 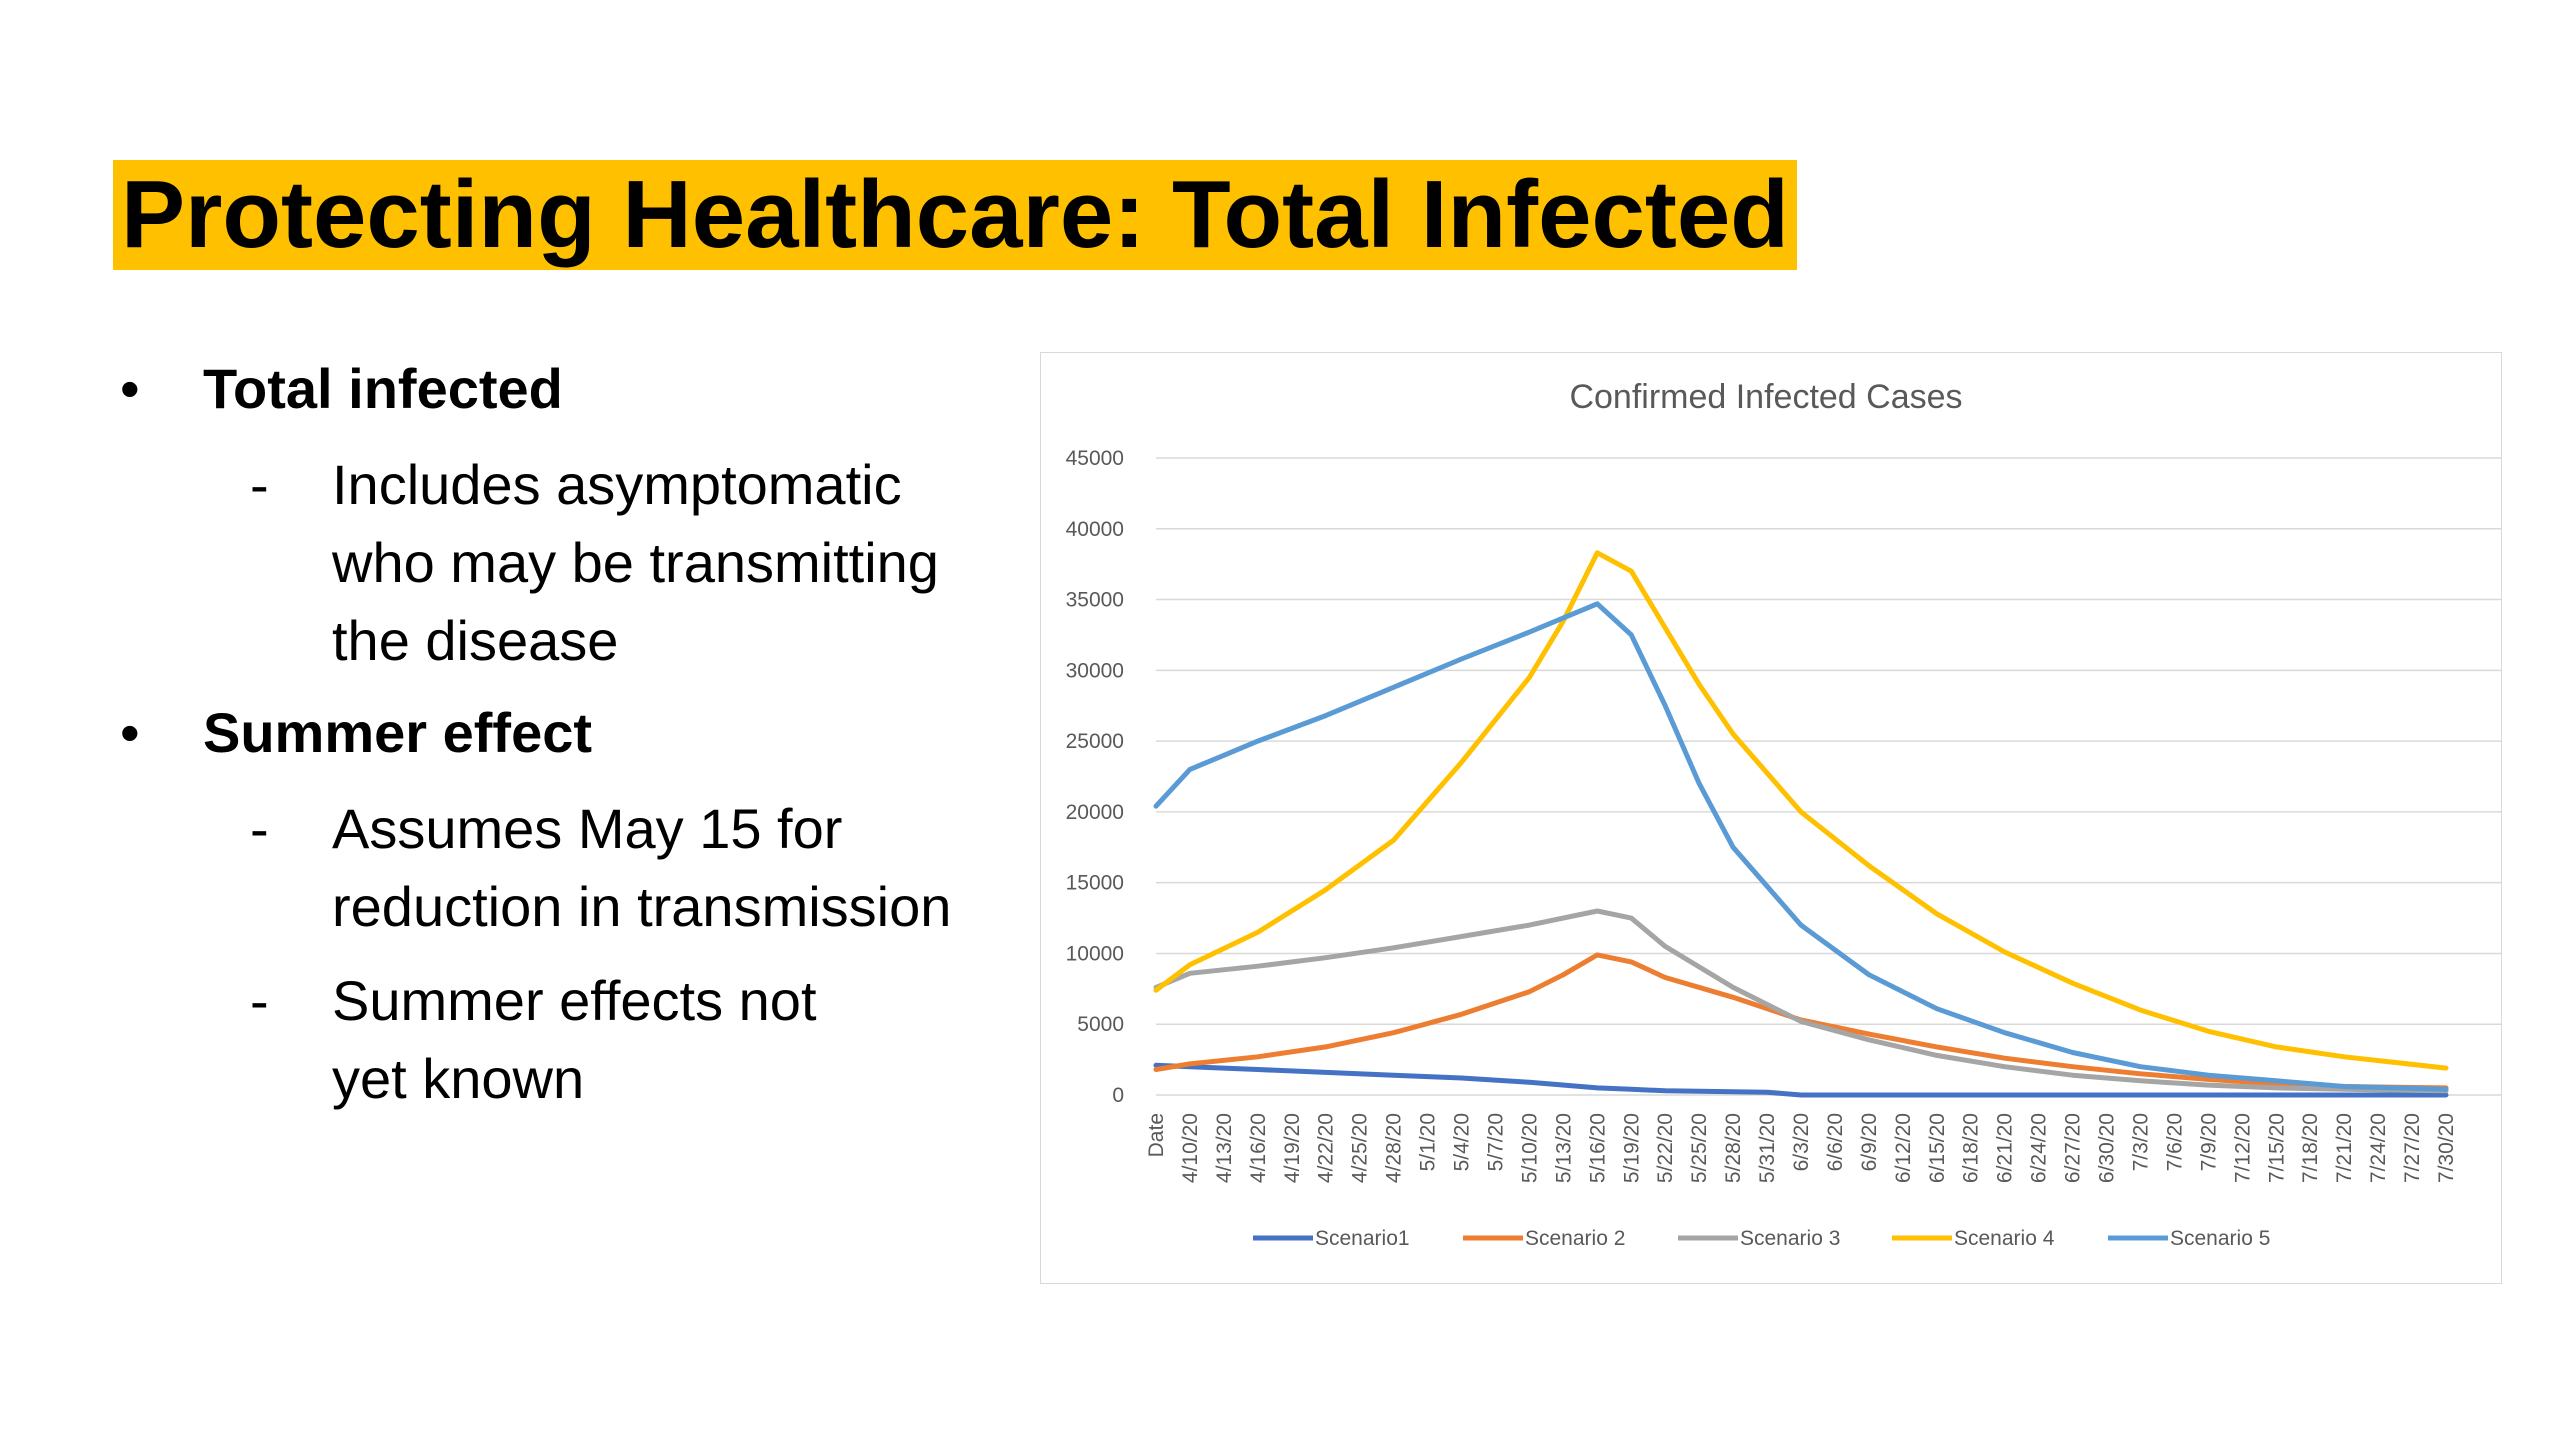 What do you see at coordinates (1495, 1142) in the screenshot?
I see `x-tick-label: 5/7/20` at bounding box center [1495, 1142].